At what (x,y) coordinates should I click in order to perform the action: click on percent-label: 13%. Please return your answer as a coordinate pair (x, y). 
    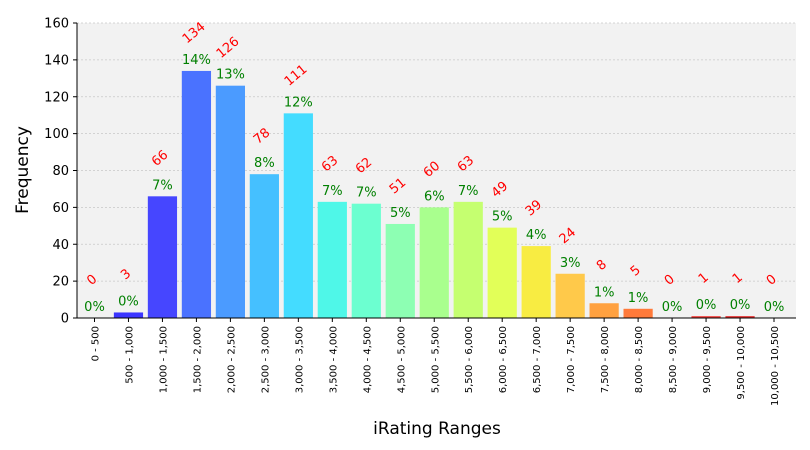
    Looking at the image, I should click on (230, 75).